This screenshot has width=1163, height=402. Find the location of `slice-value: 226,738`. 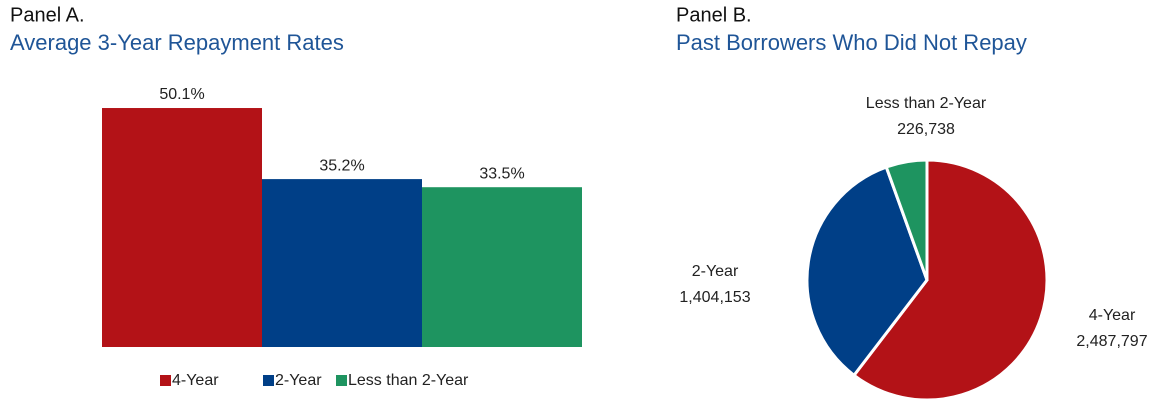

slice-value: 226,738 is located at coordinates (926, 129).